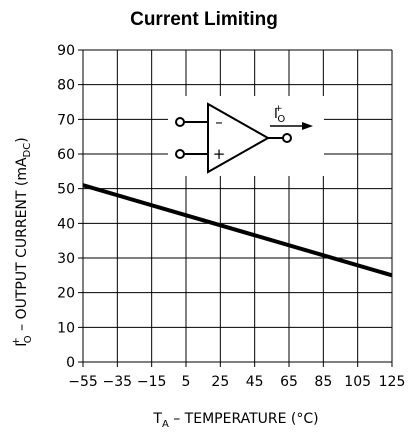 The image size is (411, 440). I want to click on output-current-label: I+ O, so click(279, 114).